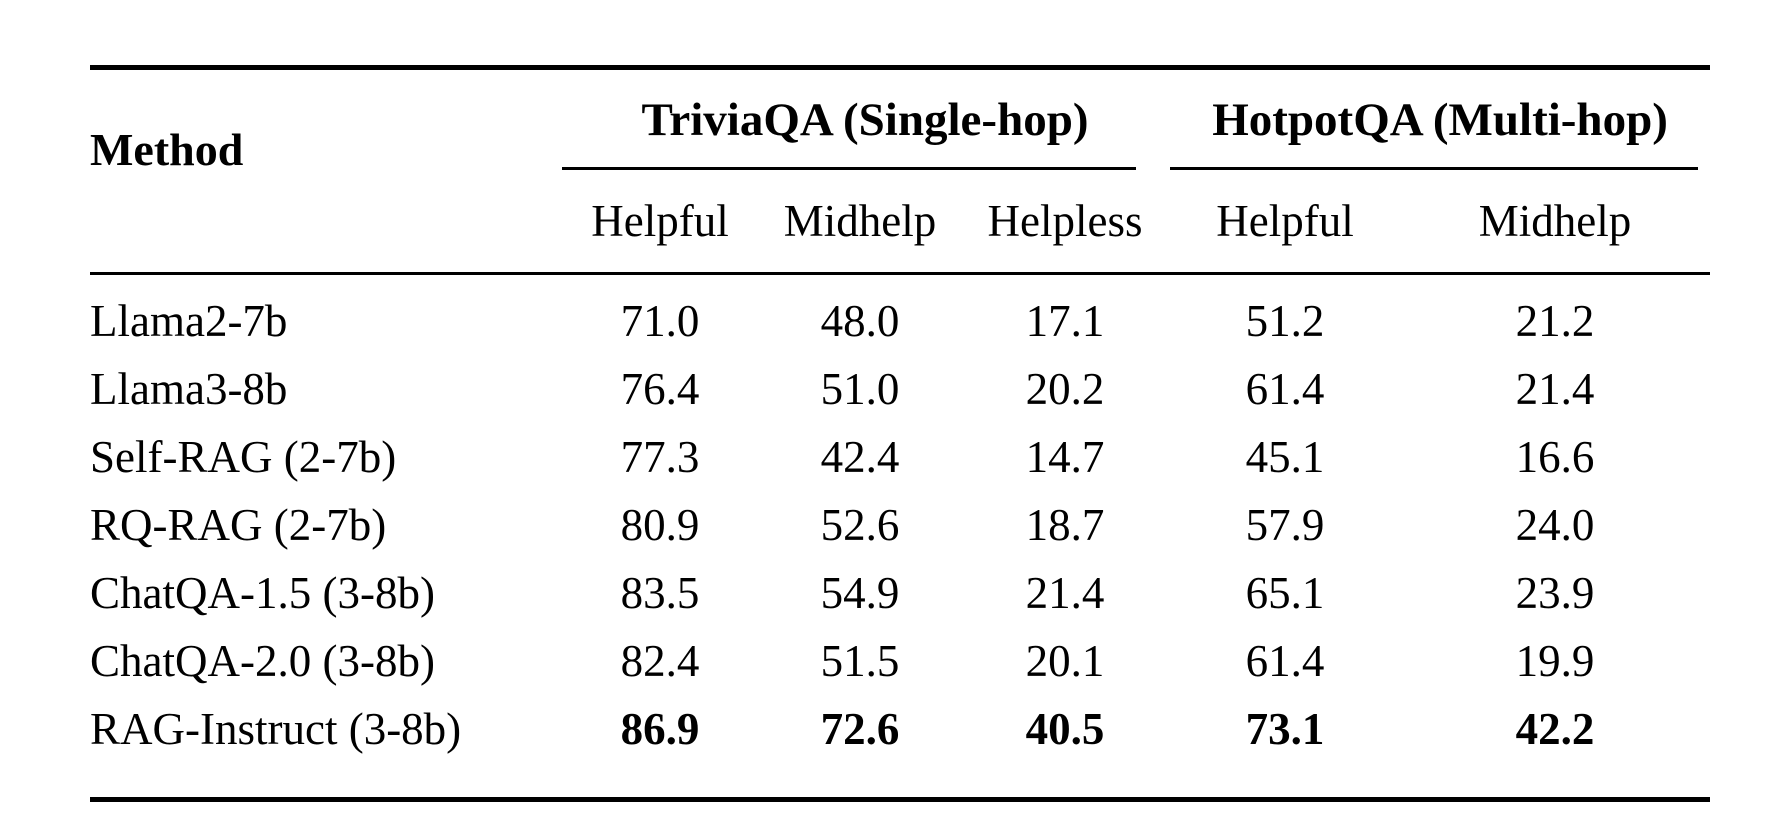 Image resolution: width=1782 pixels, height=838 pixels. What do you see at coordinates (262, 661) in the screenshot?
I see `method-name: ChatQA-2.0 (3-8b)` at bounding box center [262, 661].